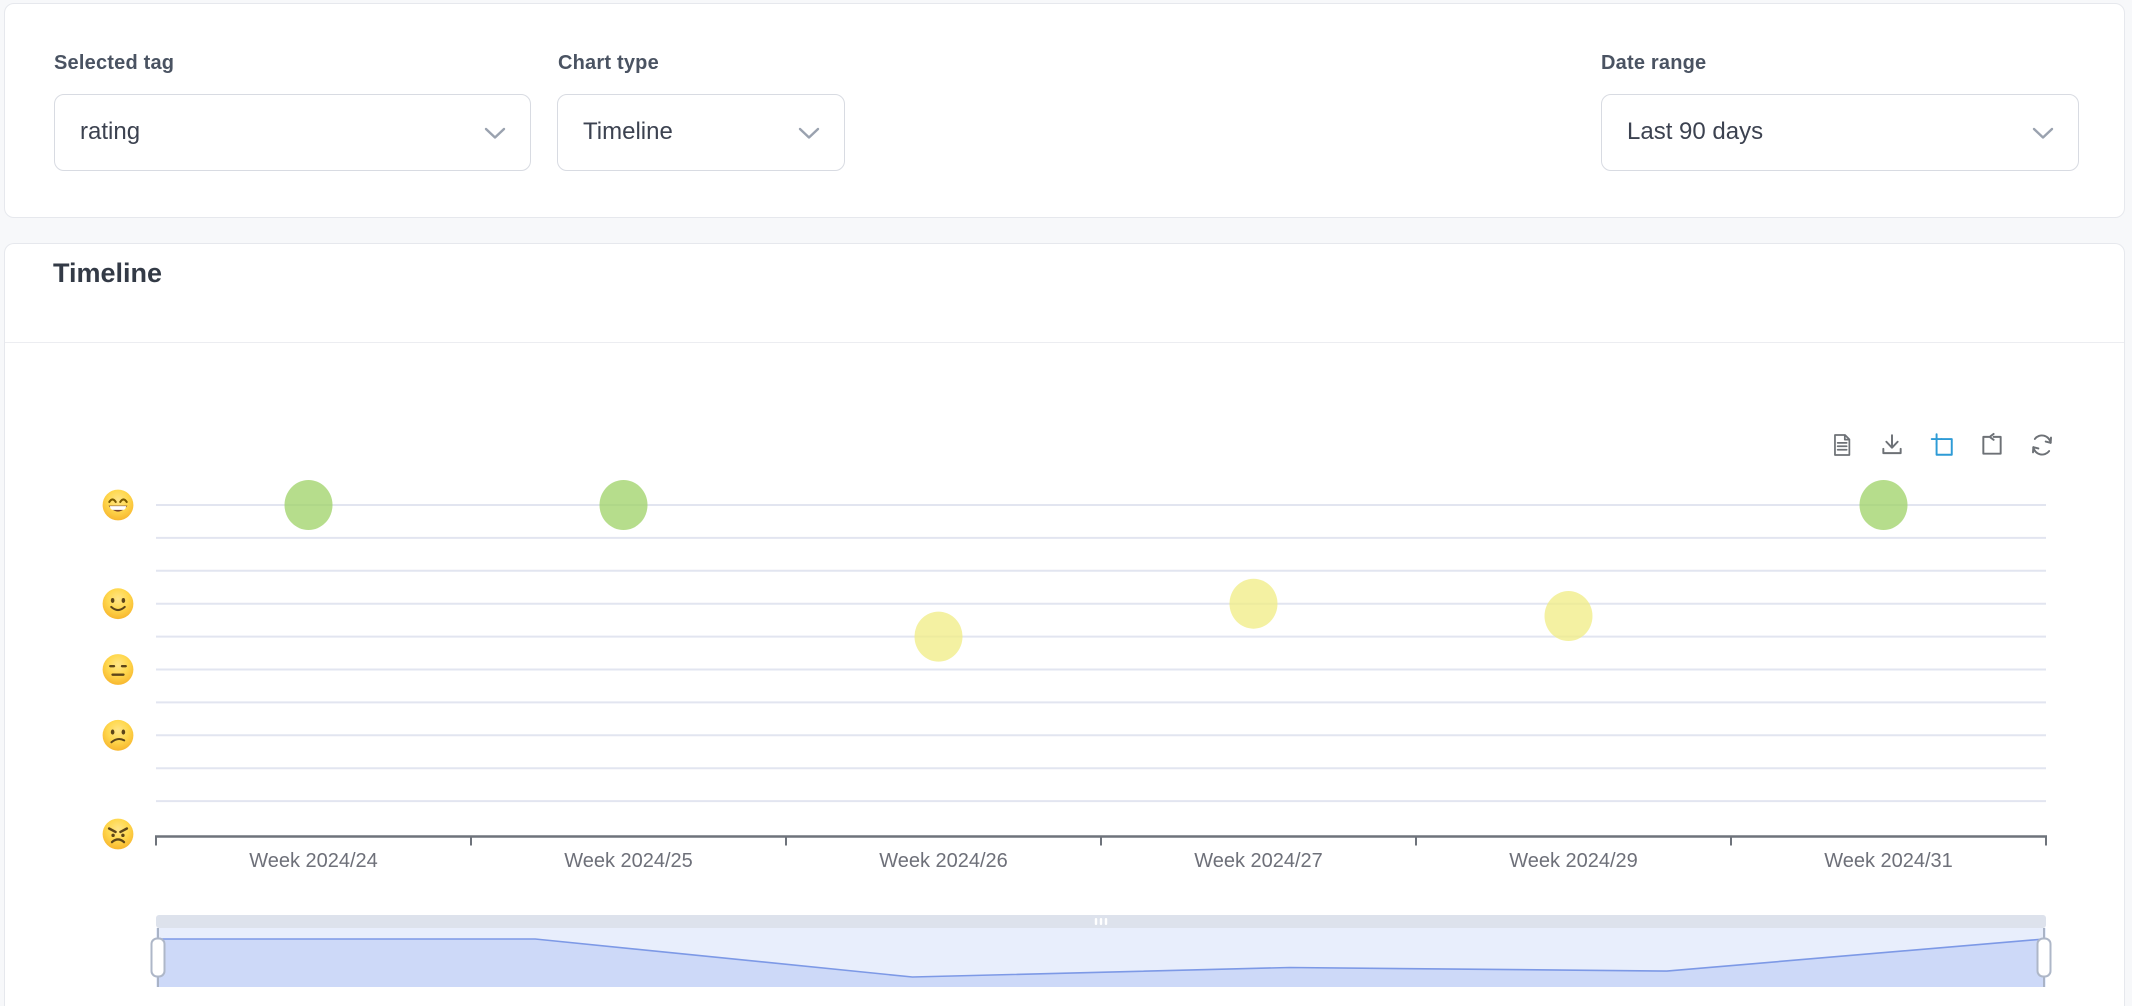  I want to click on confused-face-icon, so click(118, 735).